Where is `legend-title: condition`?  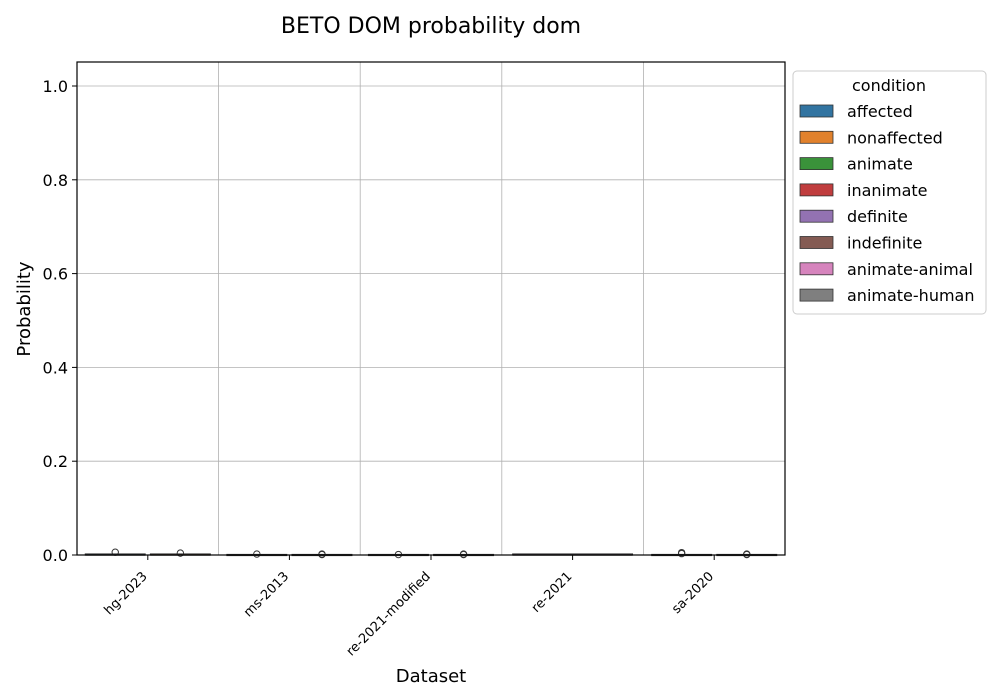 legend-title: condition is located at coordinates (889, 85).